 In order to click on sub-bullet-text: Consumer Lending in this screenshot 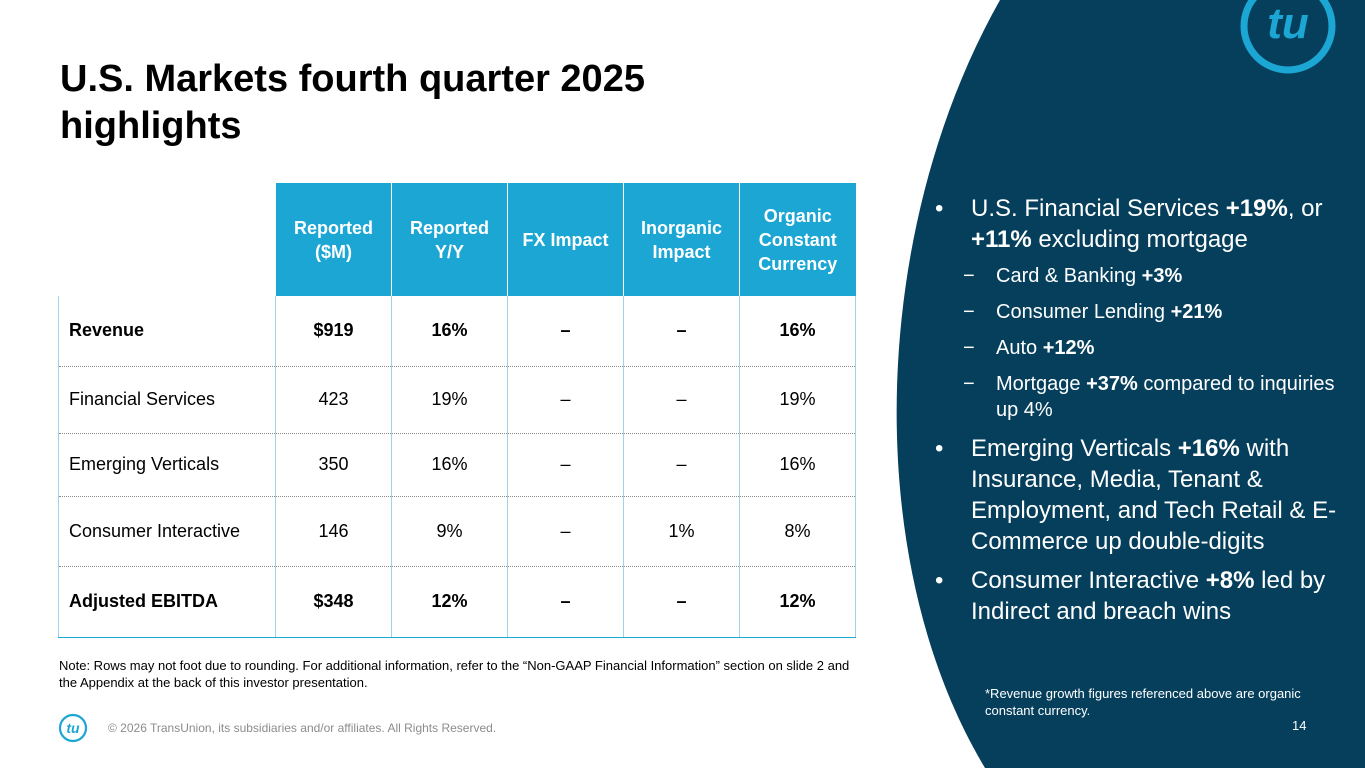, I will do `click(1083, 312)`.